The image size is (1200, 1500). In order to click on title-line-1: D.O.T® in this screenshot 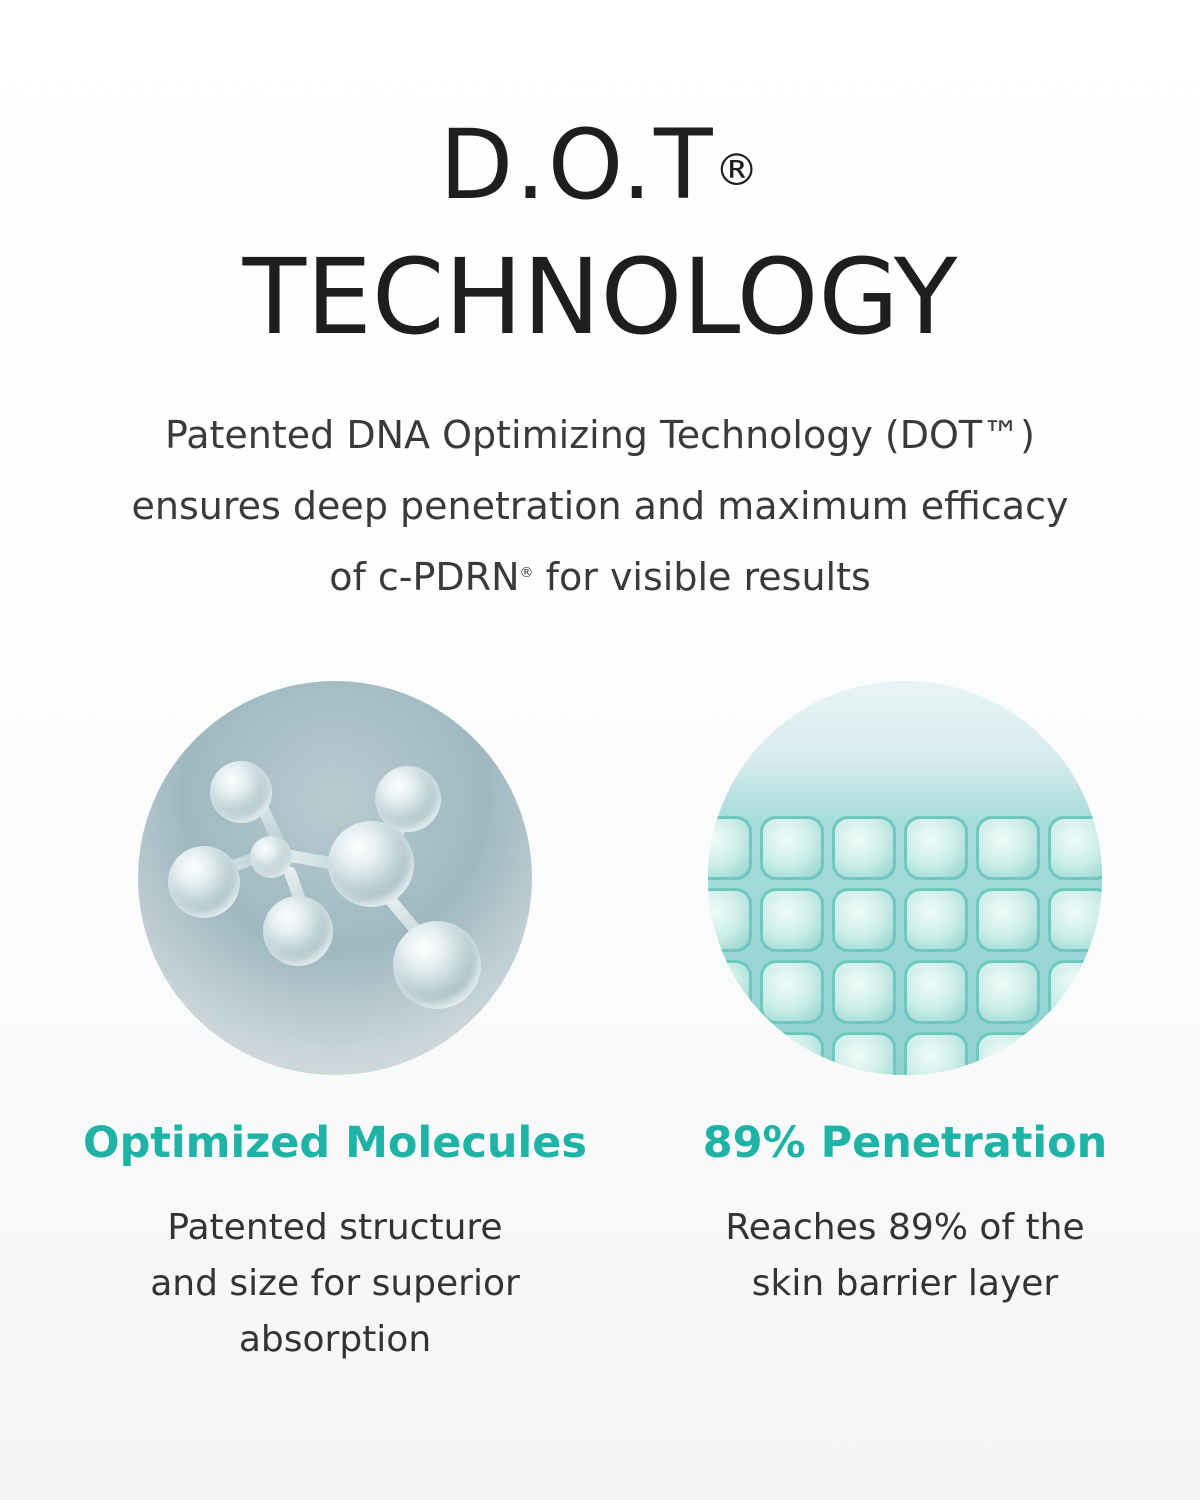, I will do `click(600, 165)`.